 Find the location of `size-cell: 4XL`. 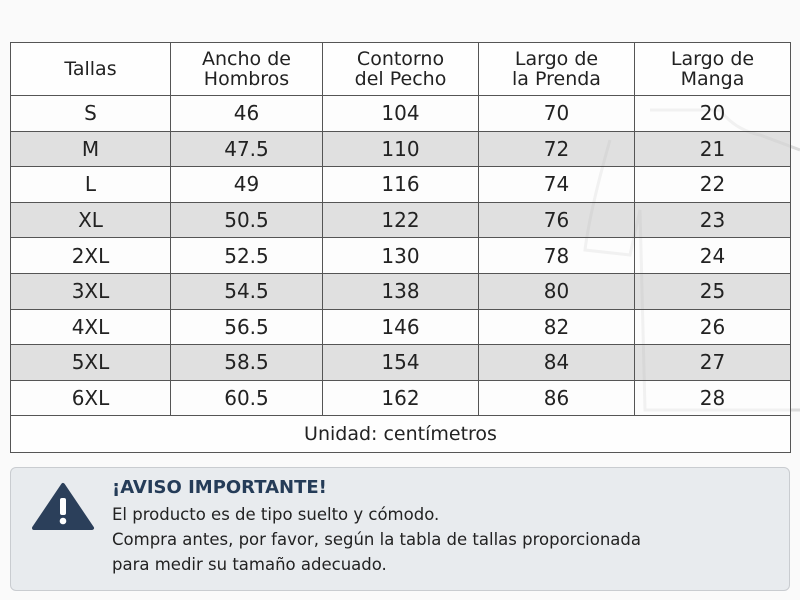

size-cell: 4XL is located at coordinates (90, 327).